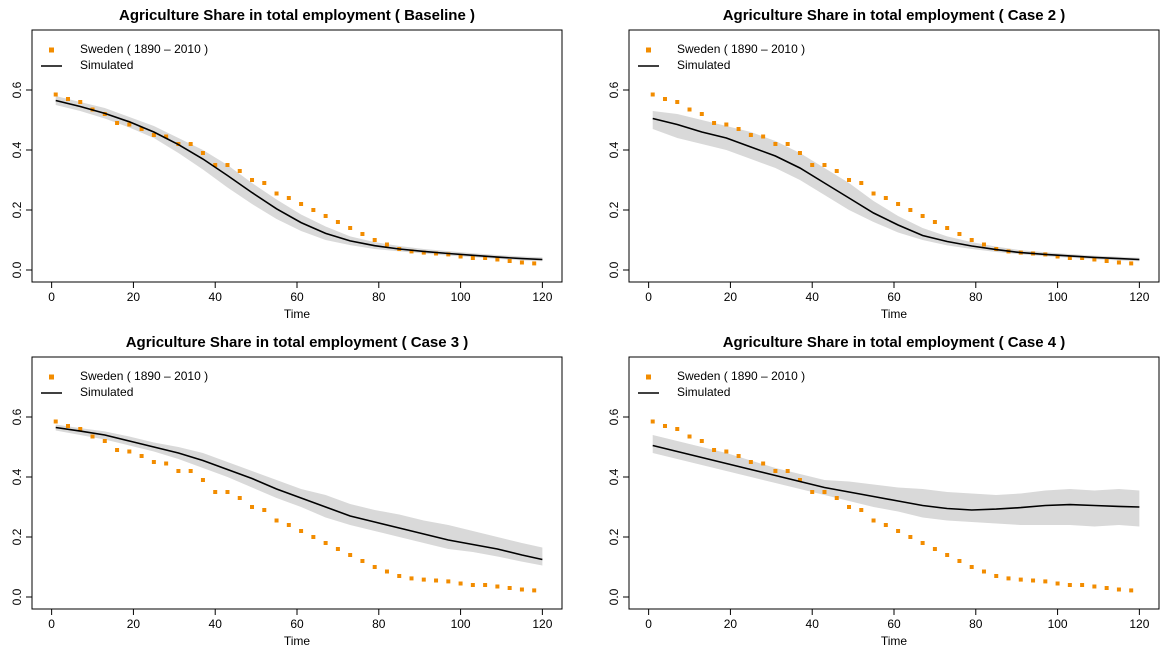 This screenshot has width=1164, height=648. What do you see at coordinates (614, 209) in the screenshot?
I see `y-tick-label: 0.2` at bounding box center [614, 209].